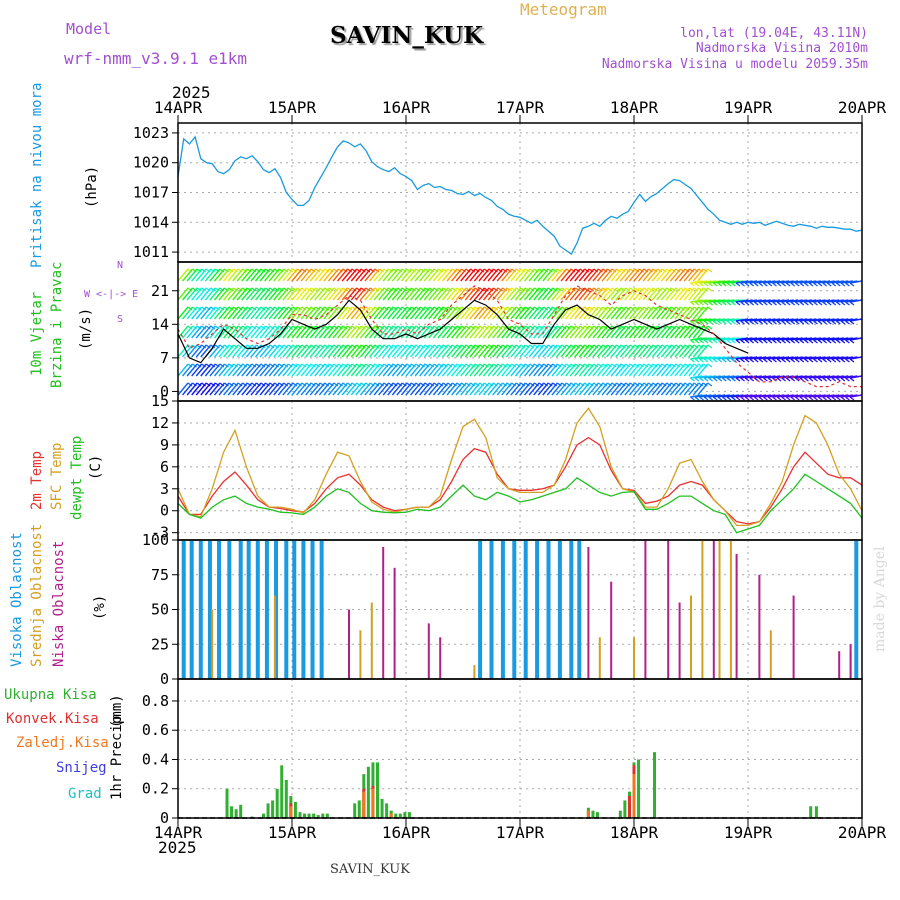 The image size is (900, 900). What do you see at coordinates (111, 294) in the screenshot?
I see `compass-west-east: W <-|-> E` at bounding box center [111, 294].